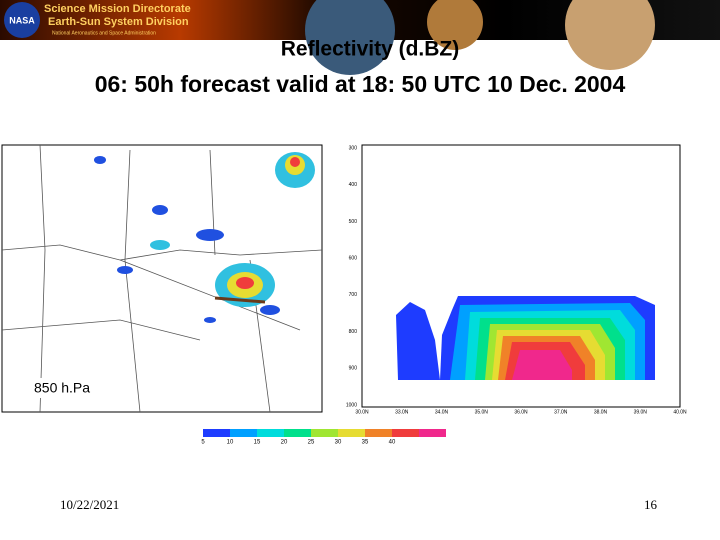 The width and height of the screenshot is (720, 540). What do you see at coordinates (651, 504) in the screenshot?
I see `page-number: 16` at bounding box center [651, 504].